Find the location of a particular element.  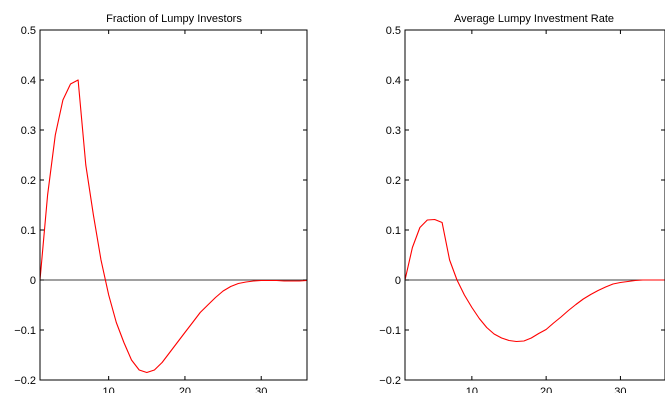

chart-title: Average Lumpy Investment Rate is located at coordinates (534, 19).